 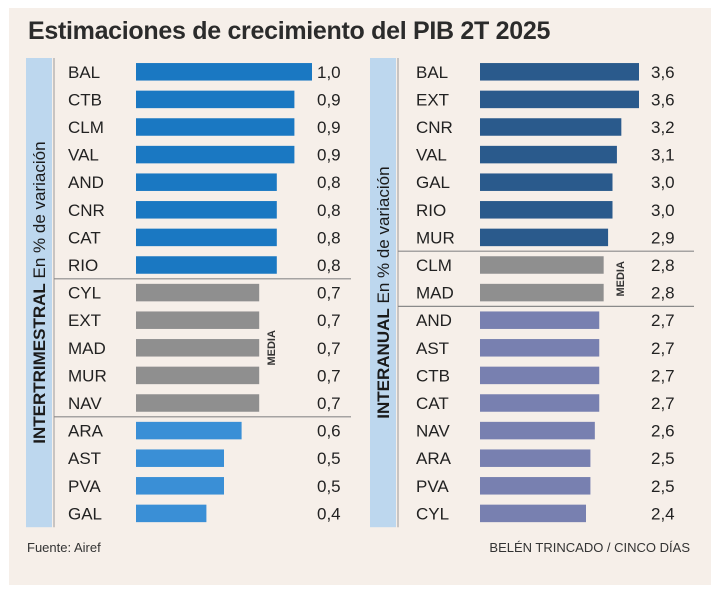 I want to click on category-label: PVA, so click(x=84, y=486).